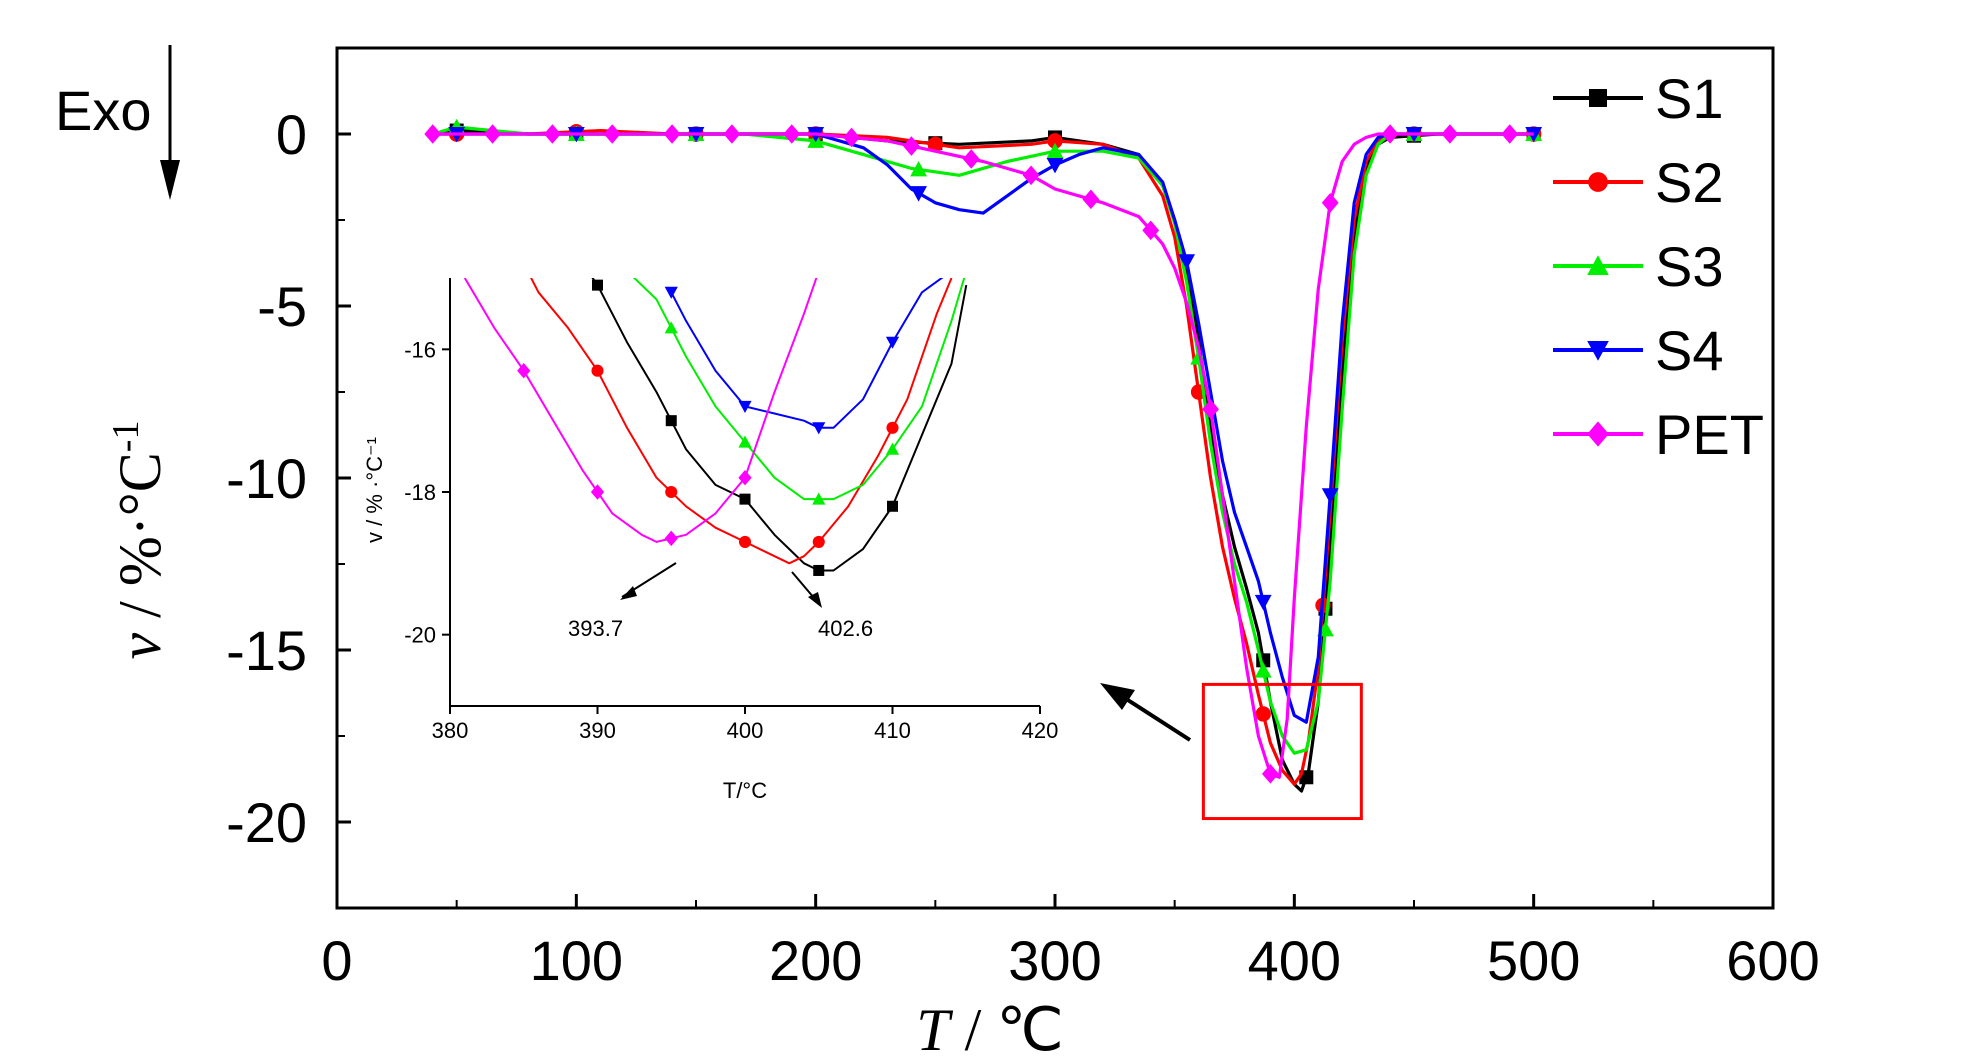  I want to click on inset-line-pet, so click(640, 410).